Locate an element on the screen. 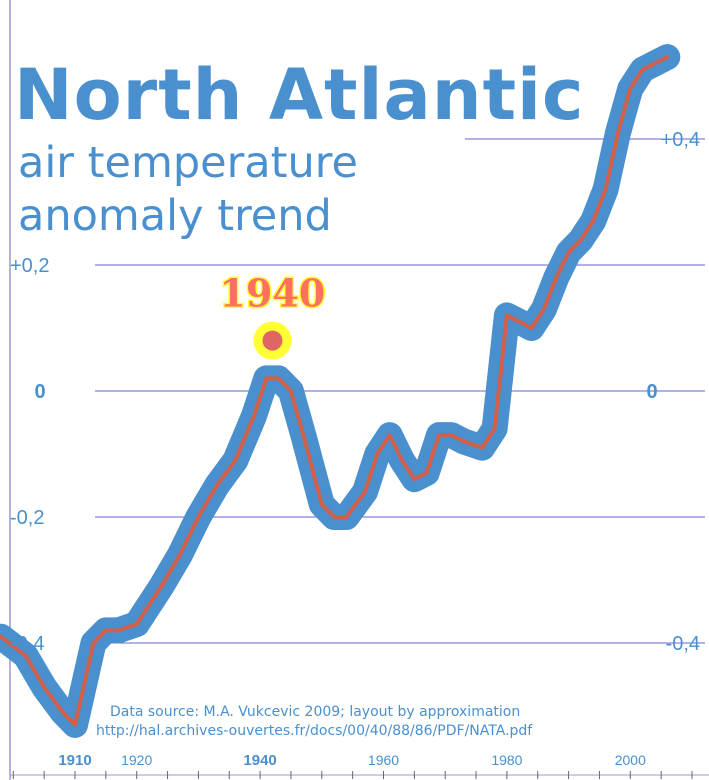 The height and width of the screenshot is (780, 709). y-tick-label-right: 0 is located at coordinates (651, 392).